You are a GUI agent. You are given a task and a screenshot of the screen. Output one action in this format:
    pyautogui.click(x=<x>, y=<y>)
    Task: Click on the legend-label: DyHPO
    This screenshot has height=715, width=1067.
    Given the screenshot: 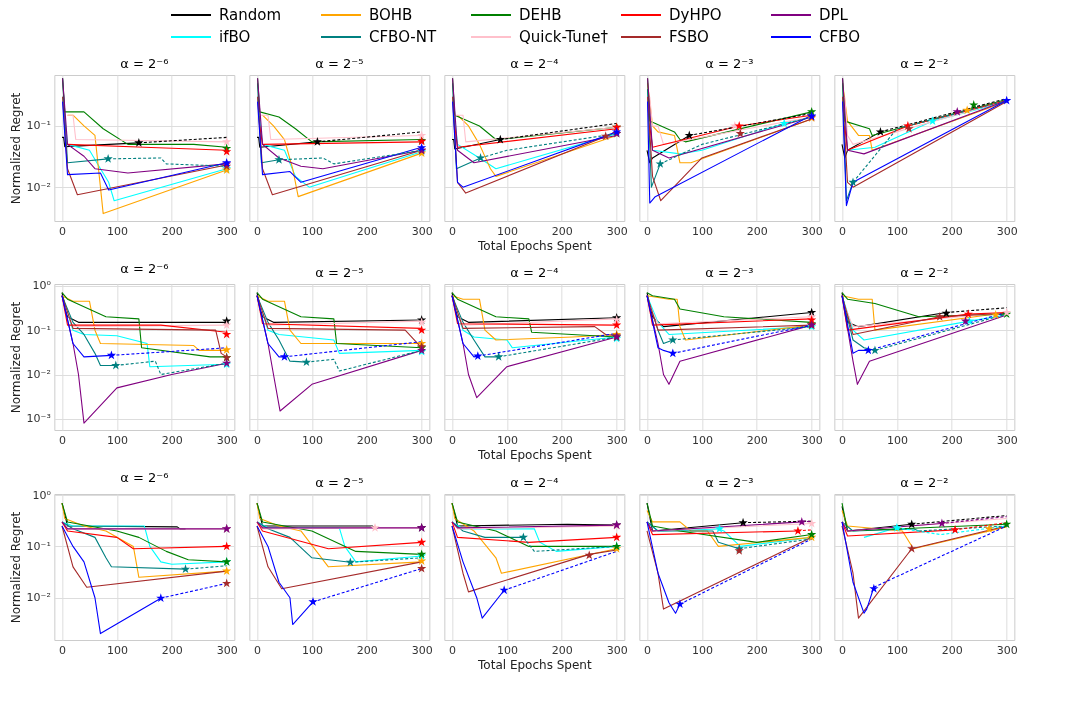 What is the action you would take?
    pyautogui.click(x=695, y=15)
    